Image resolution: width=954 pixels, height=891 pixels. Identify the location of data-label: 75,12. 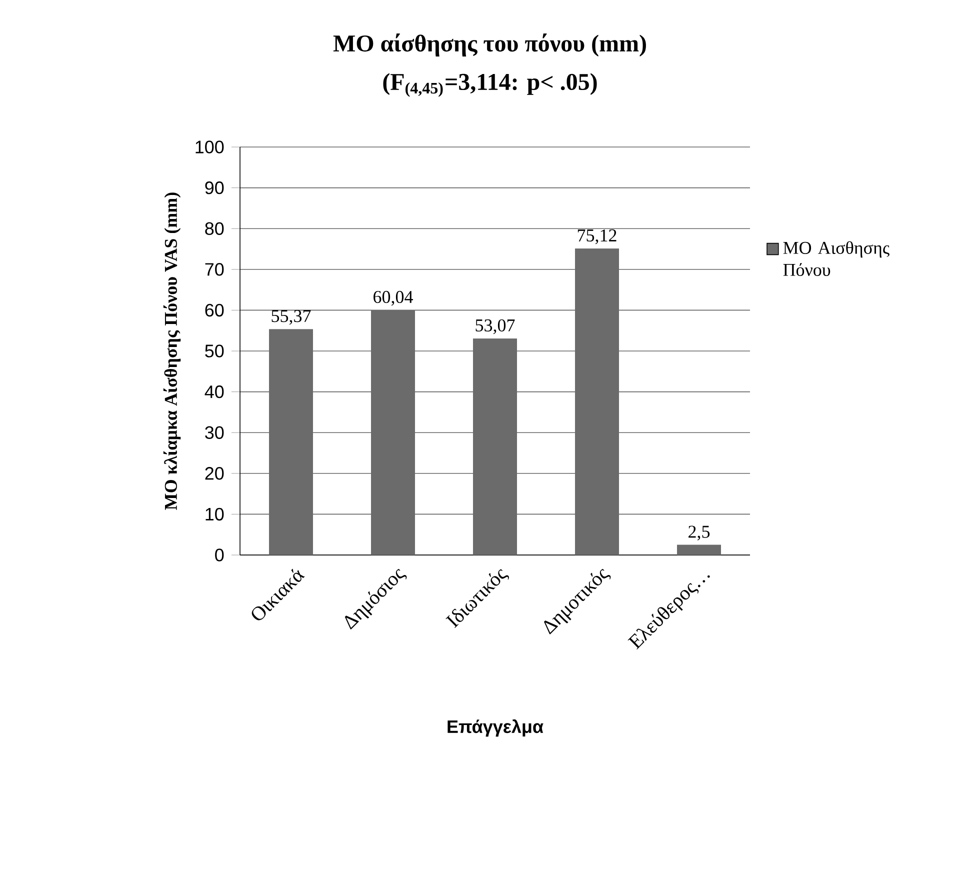
(597, 236).